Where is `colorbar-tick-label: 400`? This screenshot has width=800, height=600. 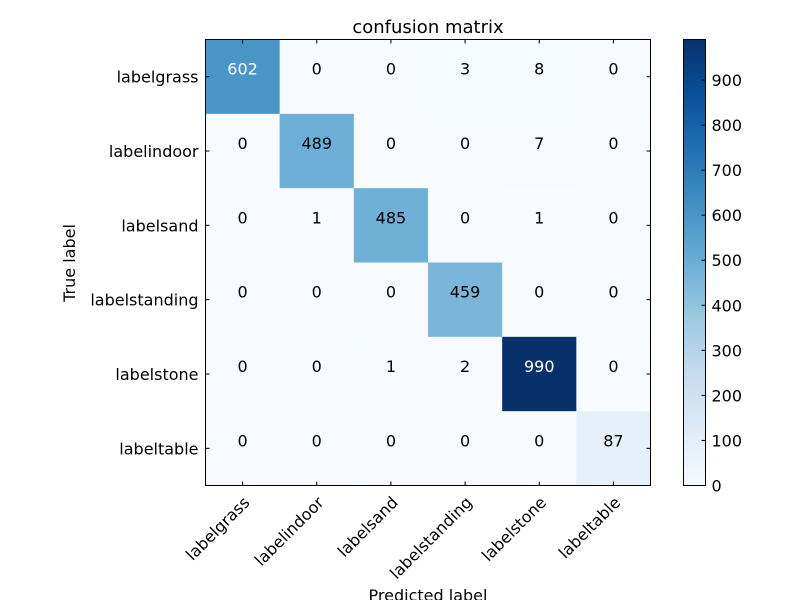 colorbar-tick-label: 400 is located at coordinates (727, 305).